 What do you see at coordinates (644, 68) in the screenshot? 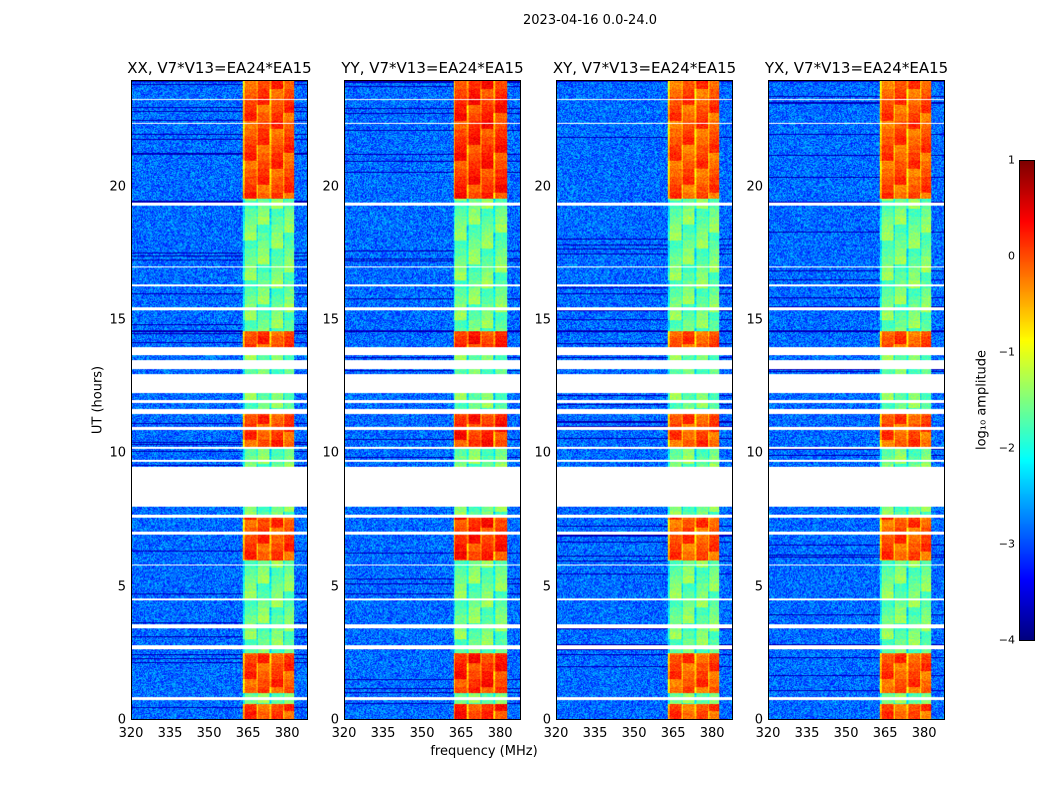
I see `panel-title: XY, V7*V13=EA24*EA15` at bounding box center [644, 68].